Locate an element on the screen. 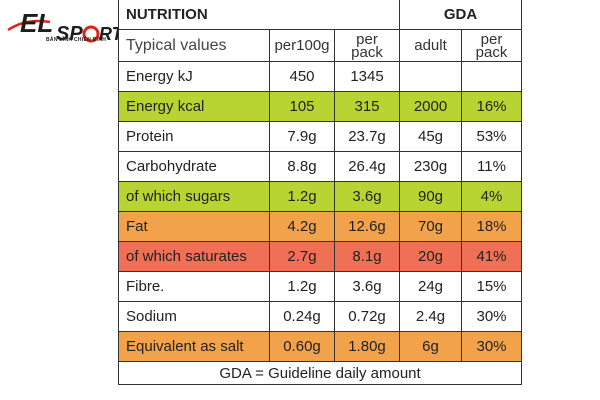 The height and width of the screenshot is (400, 600). cell-per100g: 450 is located at coordinates (302, 76).